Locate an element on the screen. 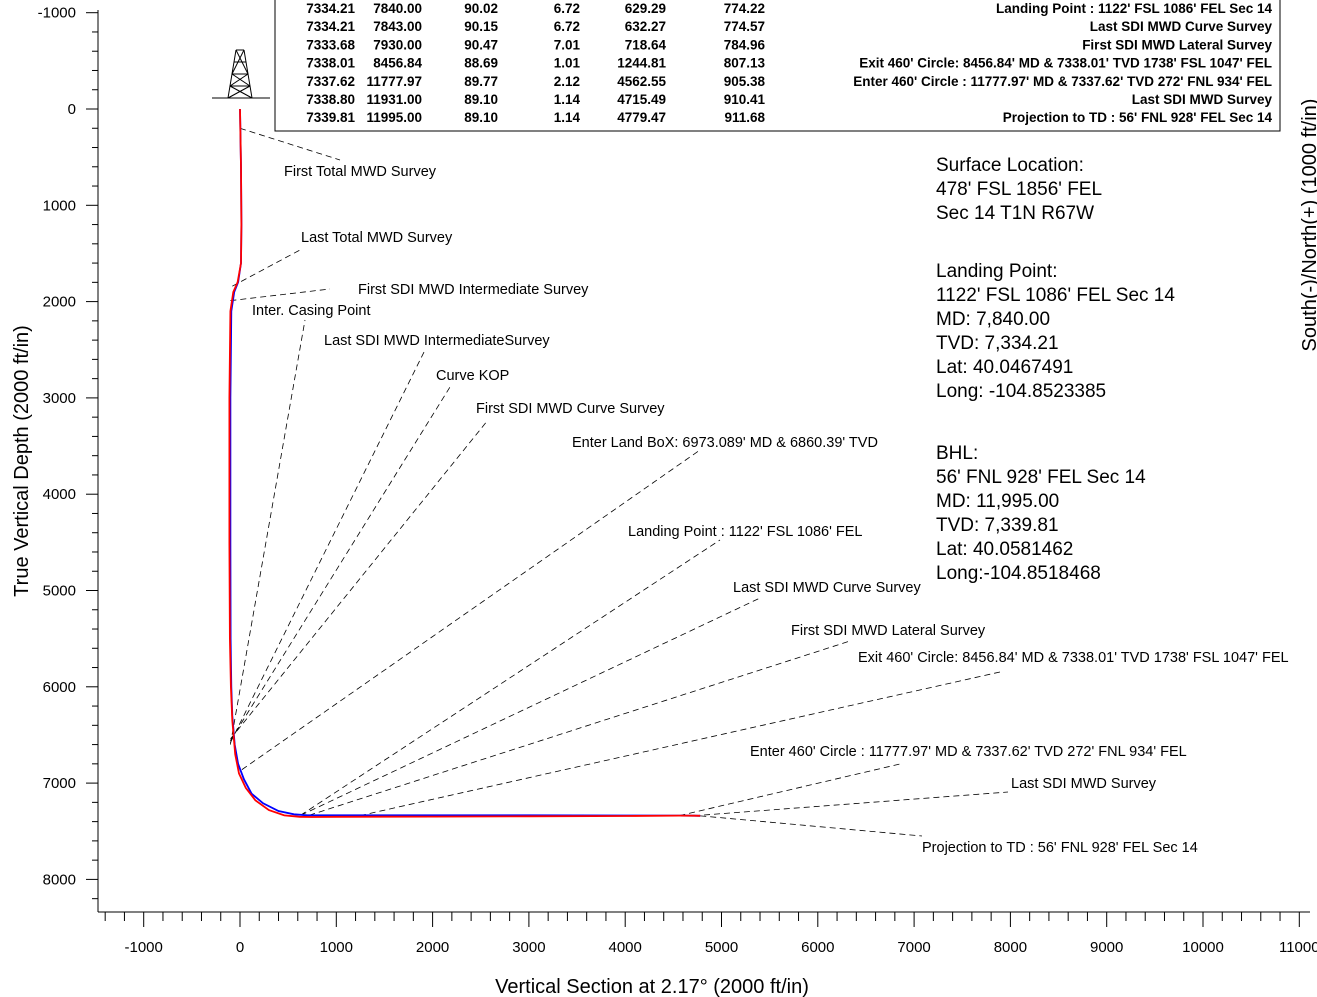  x-tick-label: 2000 is located at coordinates (432, 947).